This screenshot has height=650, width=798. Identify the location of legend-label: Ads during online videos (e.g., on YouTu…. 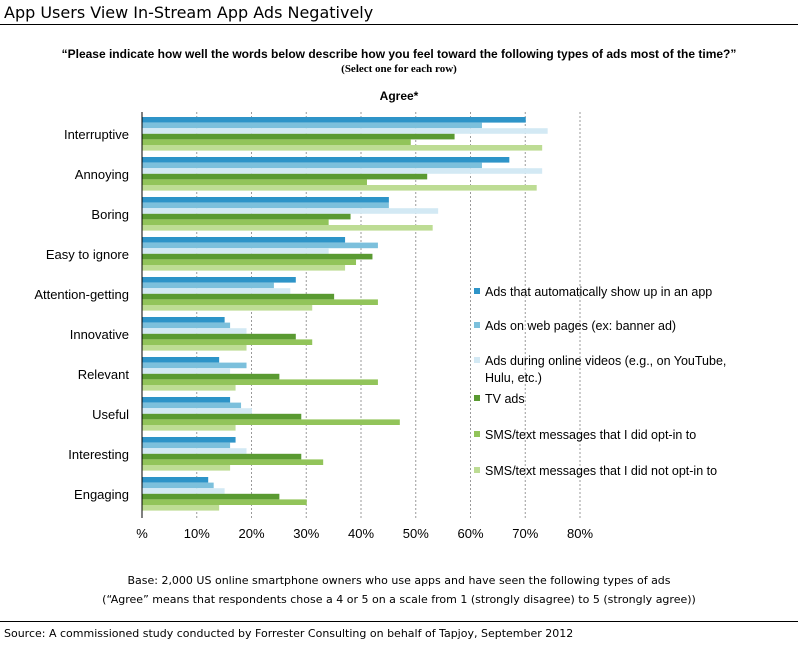
(605, 361).